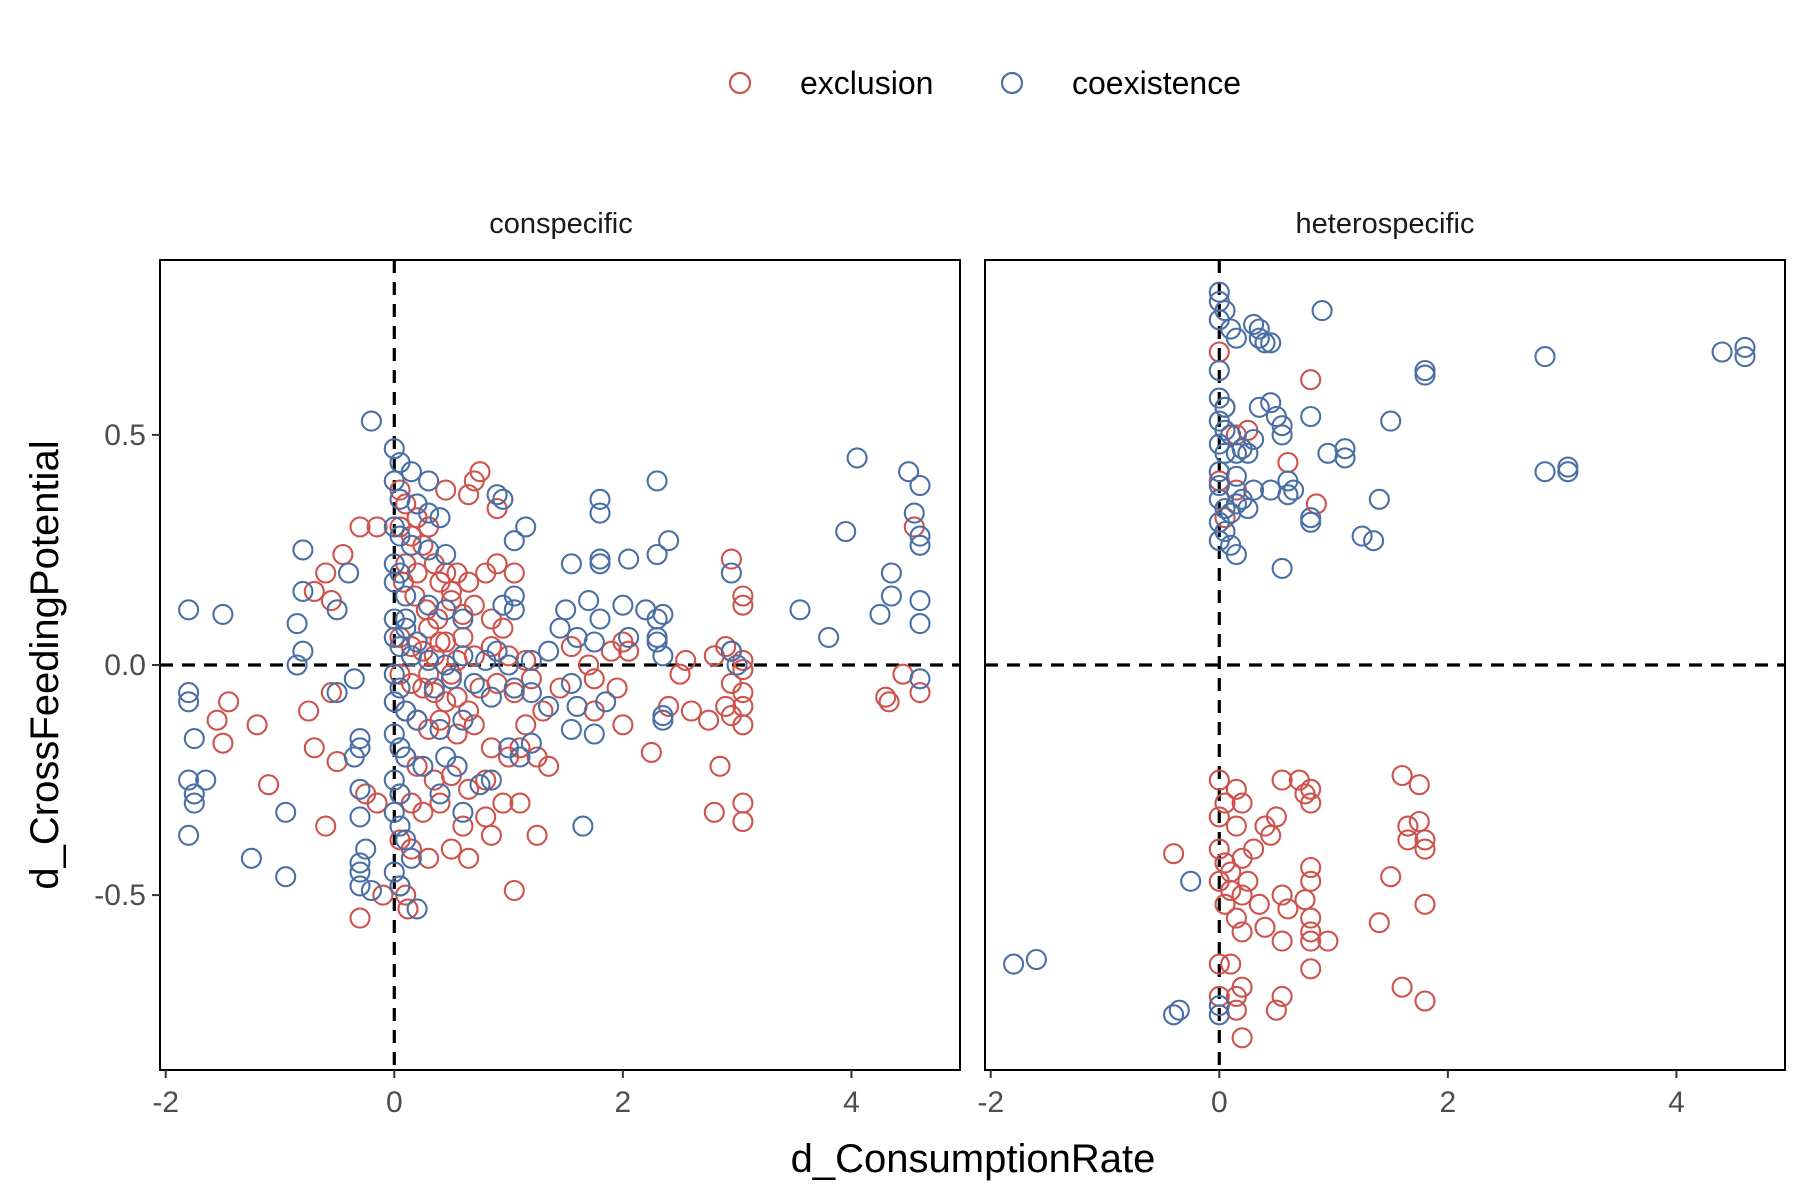  What do you see at coordinates (1012, 83) in the screenshot?
I see `legend-key-coexistence` at bounding box center [1012, 83].